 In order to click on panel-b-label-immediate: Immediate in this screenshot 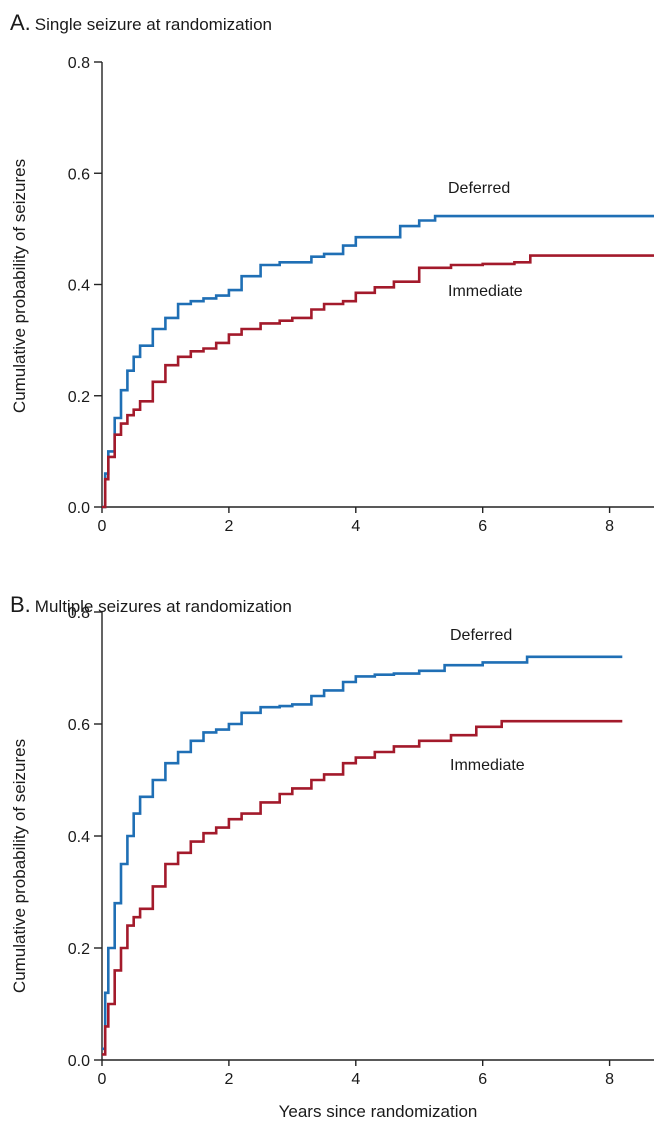, I will do `click(487, 765)`.